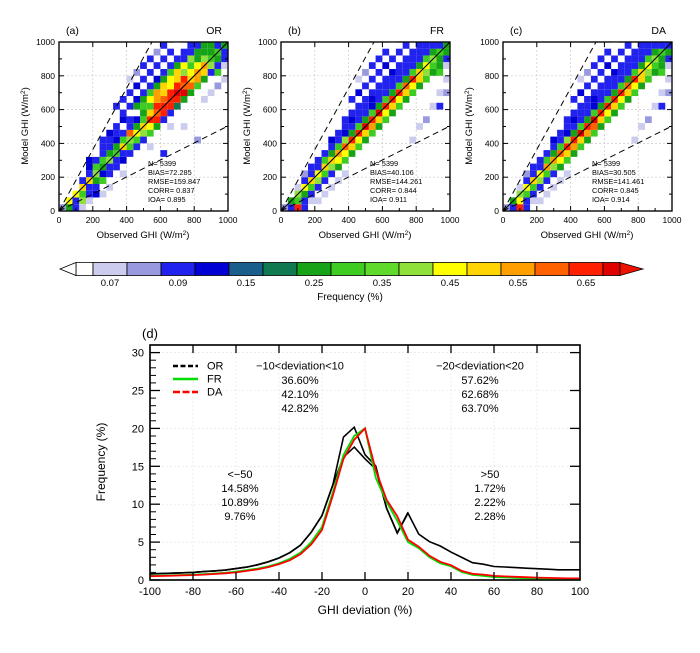 The width and height of the screenshot is (700, 653). What do you see at coordinates (490, 475) in the screenshot?
I see `annotation-gt50-header: >50` at bounding box center [490, 475].